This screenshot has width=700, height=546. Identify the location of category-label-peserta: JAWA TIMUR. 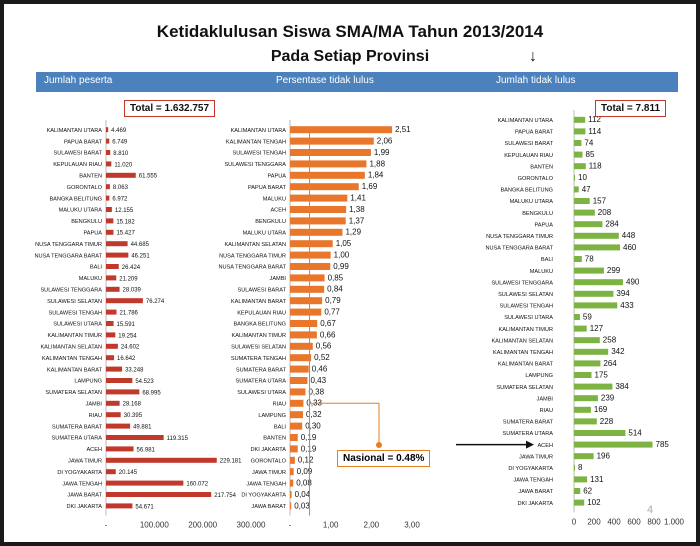
(85, 462).